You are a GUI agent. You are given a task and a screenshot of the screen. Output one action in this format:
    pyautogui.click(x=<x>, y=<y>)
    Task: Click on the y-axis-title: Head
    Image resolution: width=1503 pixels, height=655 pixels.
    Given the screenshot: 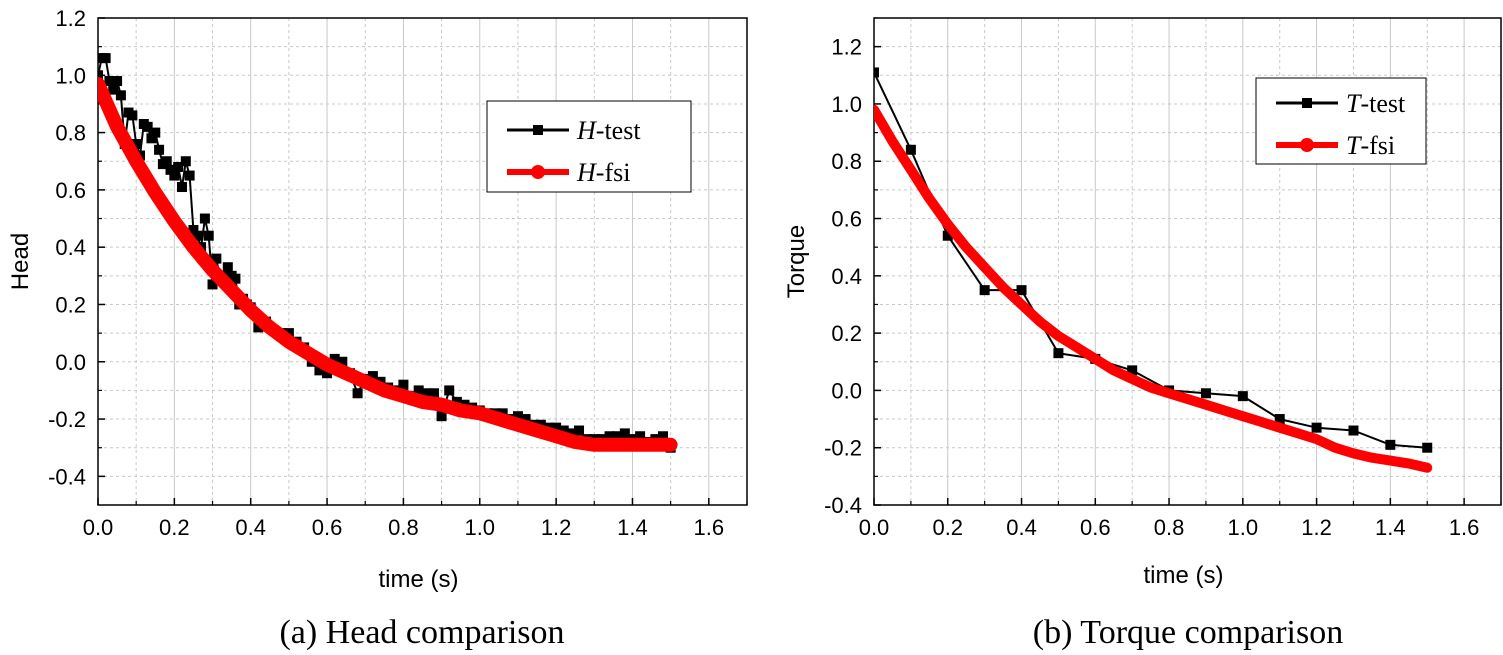 What is the action you would take?
    pyautogui.click(x=20, y=261)
    